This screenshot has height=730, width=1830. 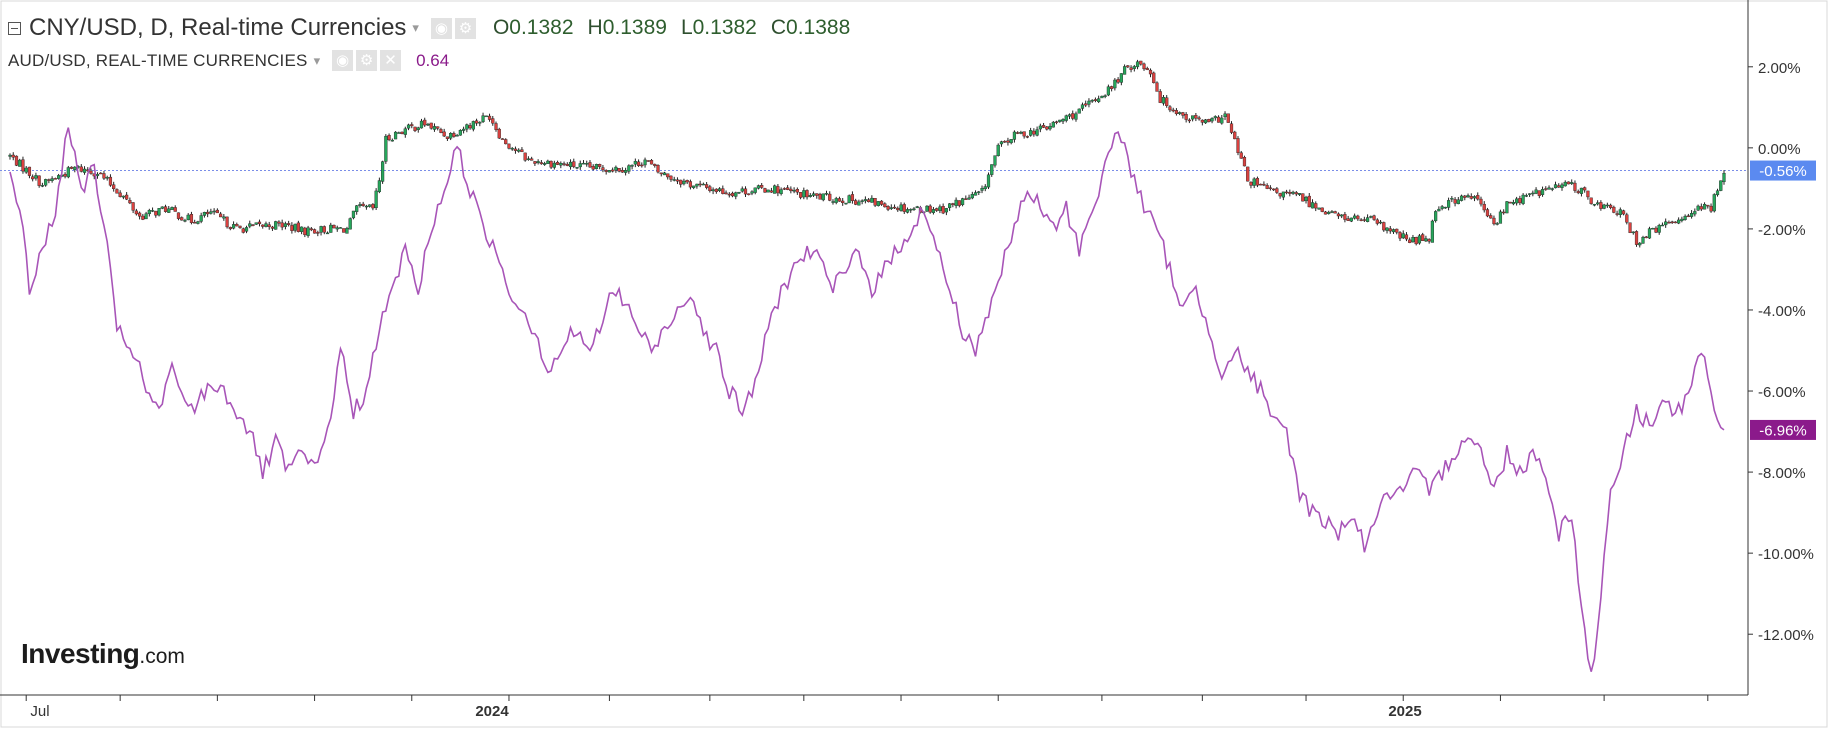 I want to click on compare-gear-icon: ⚙, so click(x=367, y=60).